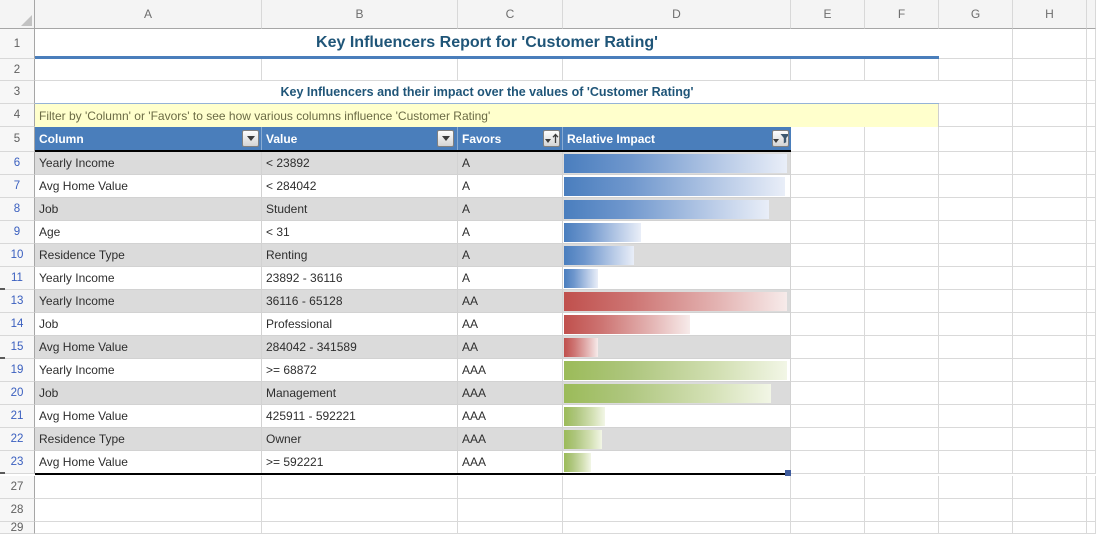  What do you see at coordinates (17, 528) in the screenshot?
I see `row-header-29: 29` at bounding box center [17, 528].